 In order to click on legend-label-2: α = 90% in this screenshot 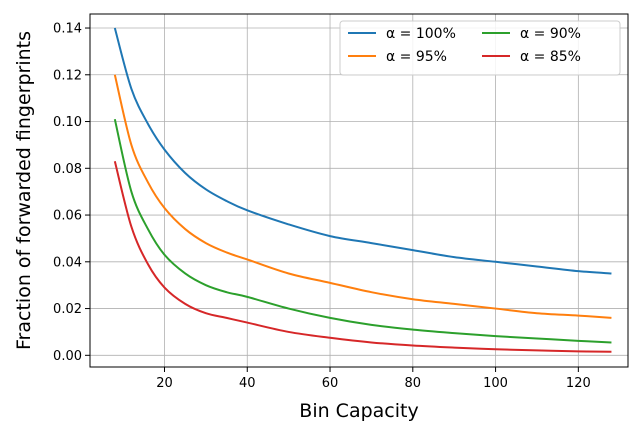, I will do `click(550, 34)`.